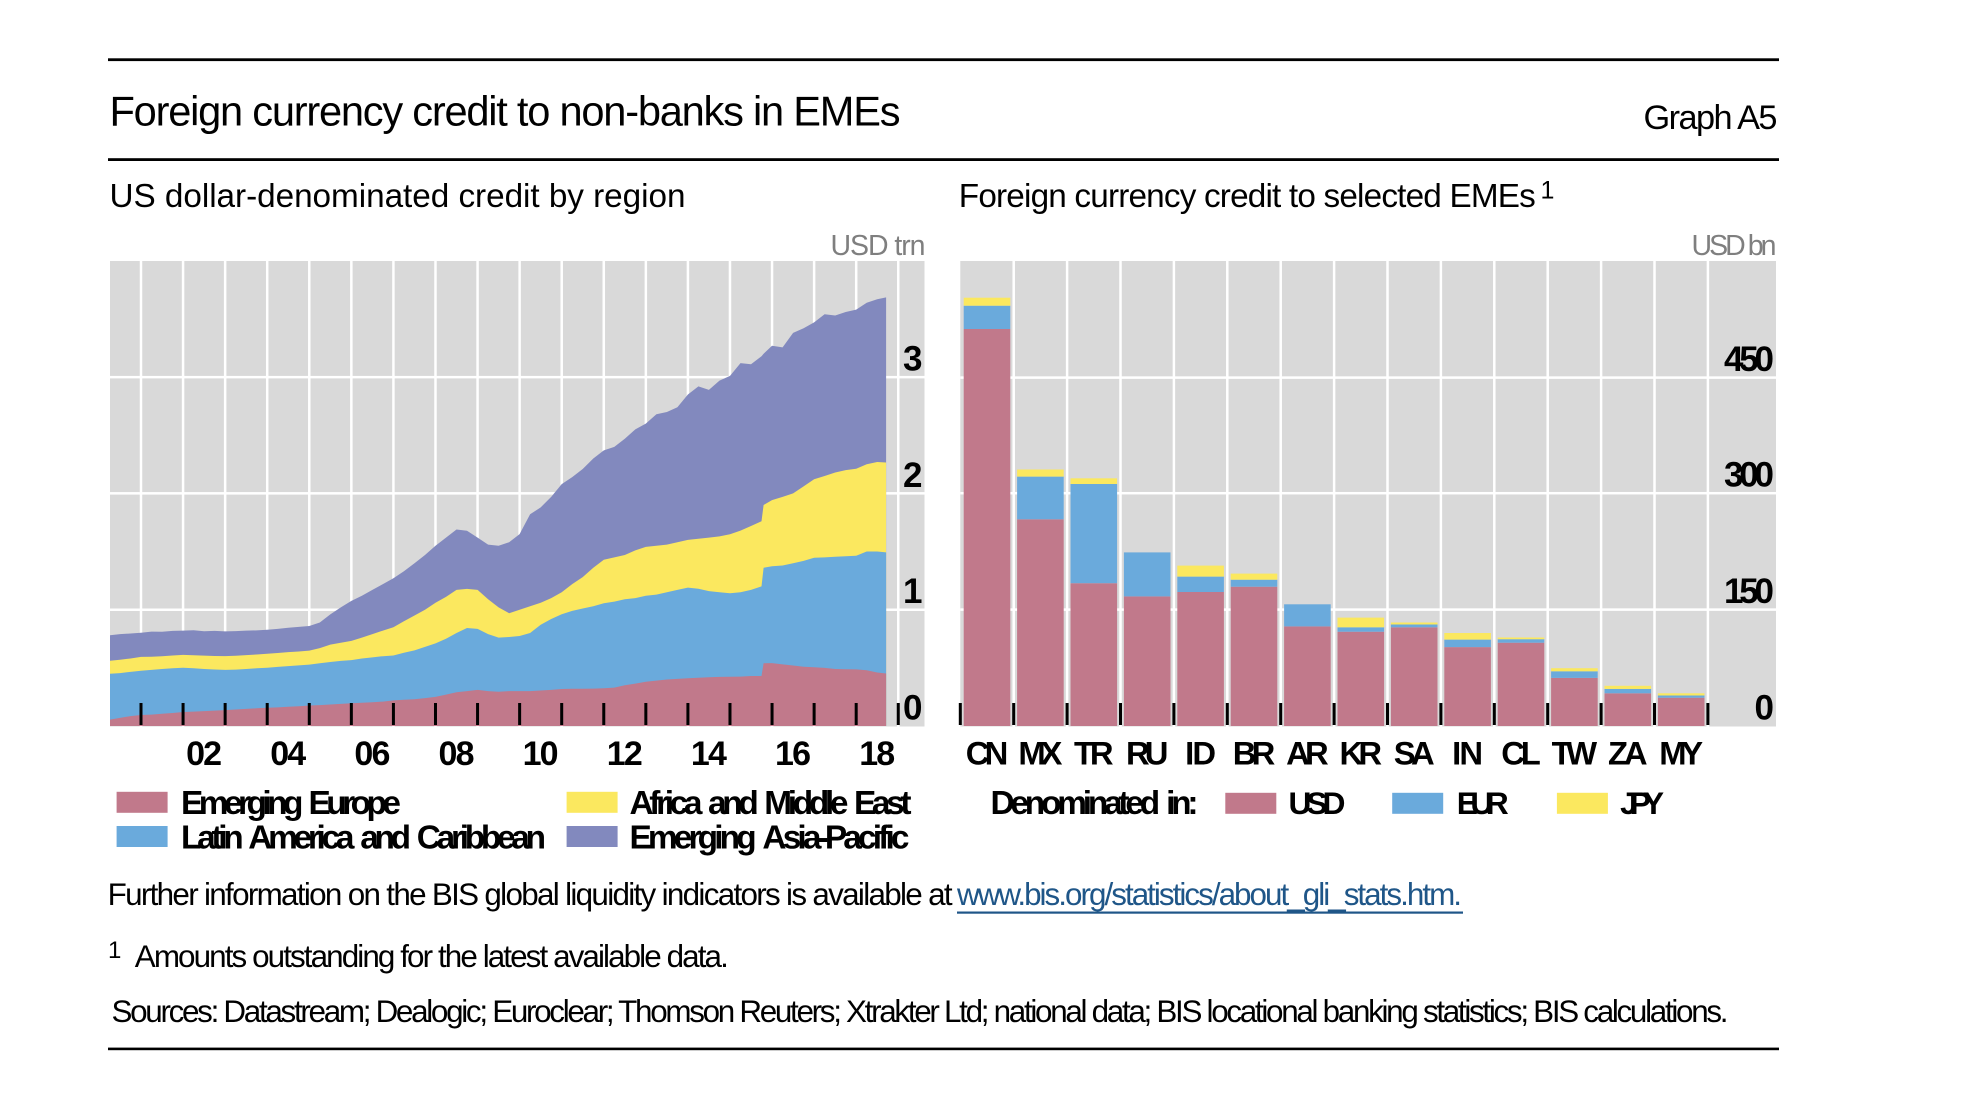  What do you see at coordinates (1749, 475) in the screenshot?
I see `svg-text: 300` at bounding box center [1749, 475].